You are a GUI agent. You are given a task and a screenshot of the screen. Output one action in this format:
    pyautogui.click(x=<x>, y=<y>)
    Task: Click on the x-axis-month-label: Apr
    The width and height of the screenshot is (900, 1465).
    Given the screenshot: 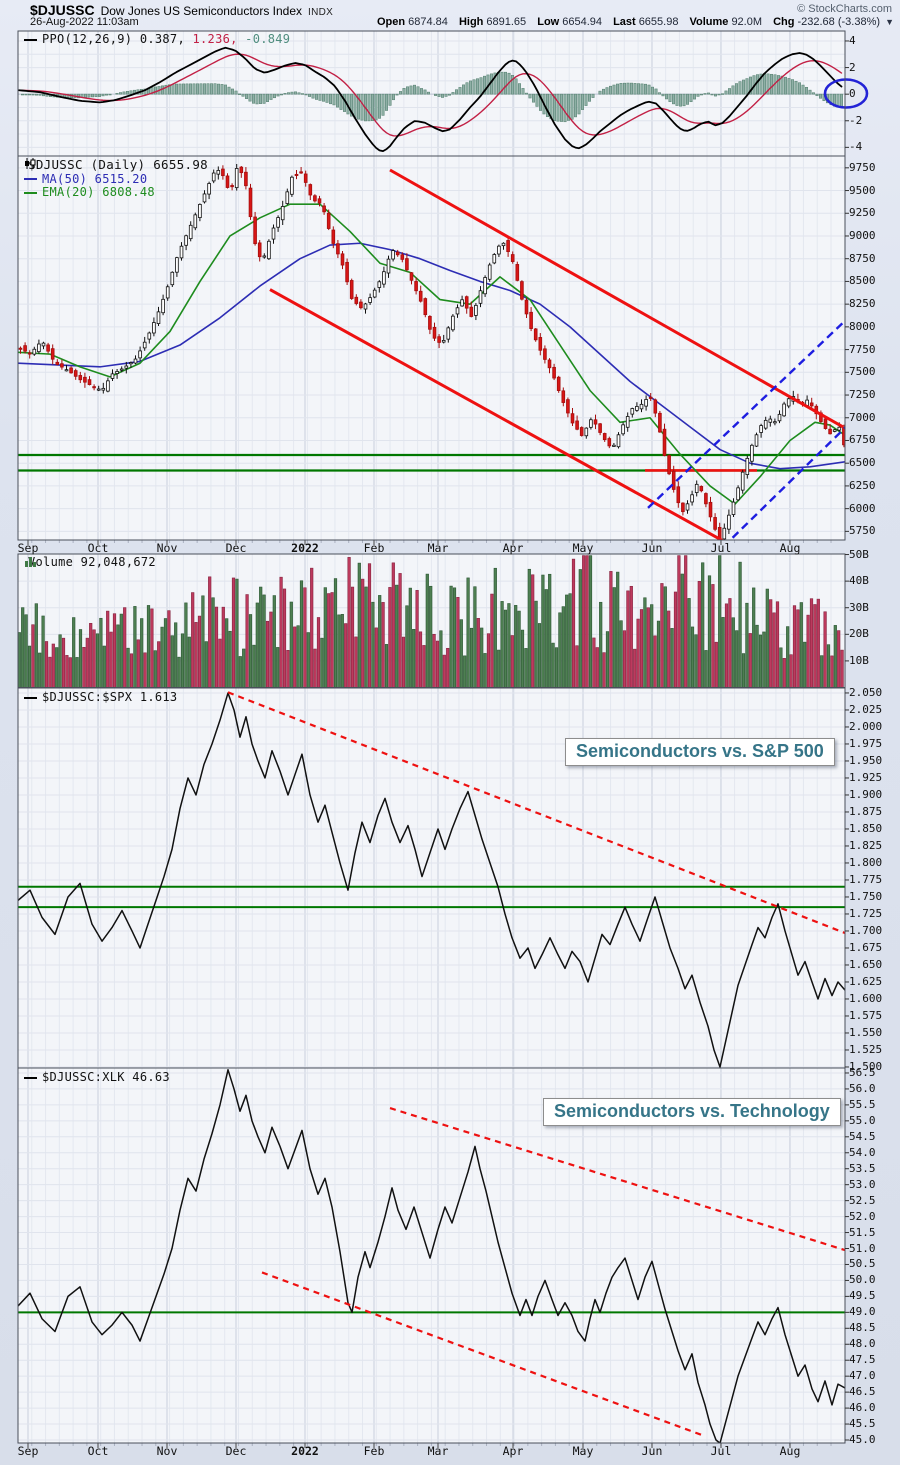 What is the action you would take?
    pyautogui.click(x=513, y=548)
    